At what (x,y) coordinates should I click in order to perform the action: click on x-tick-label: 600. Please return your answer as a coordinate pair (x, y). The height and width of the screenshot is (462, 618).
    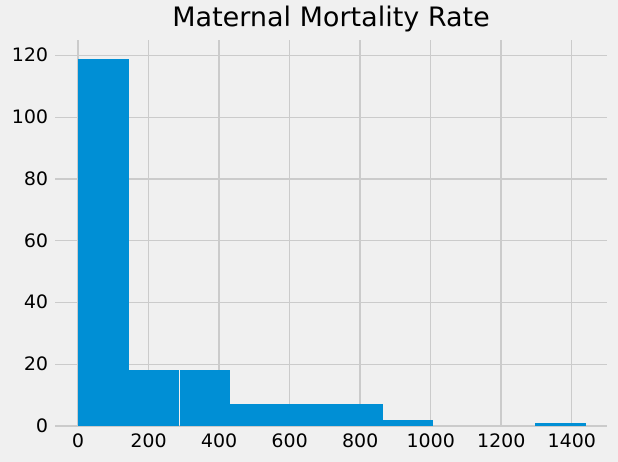
    Looking at the image, I should click on (289, 441).